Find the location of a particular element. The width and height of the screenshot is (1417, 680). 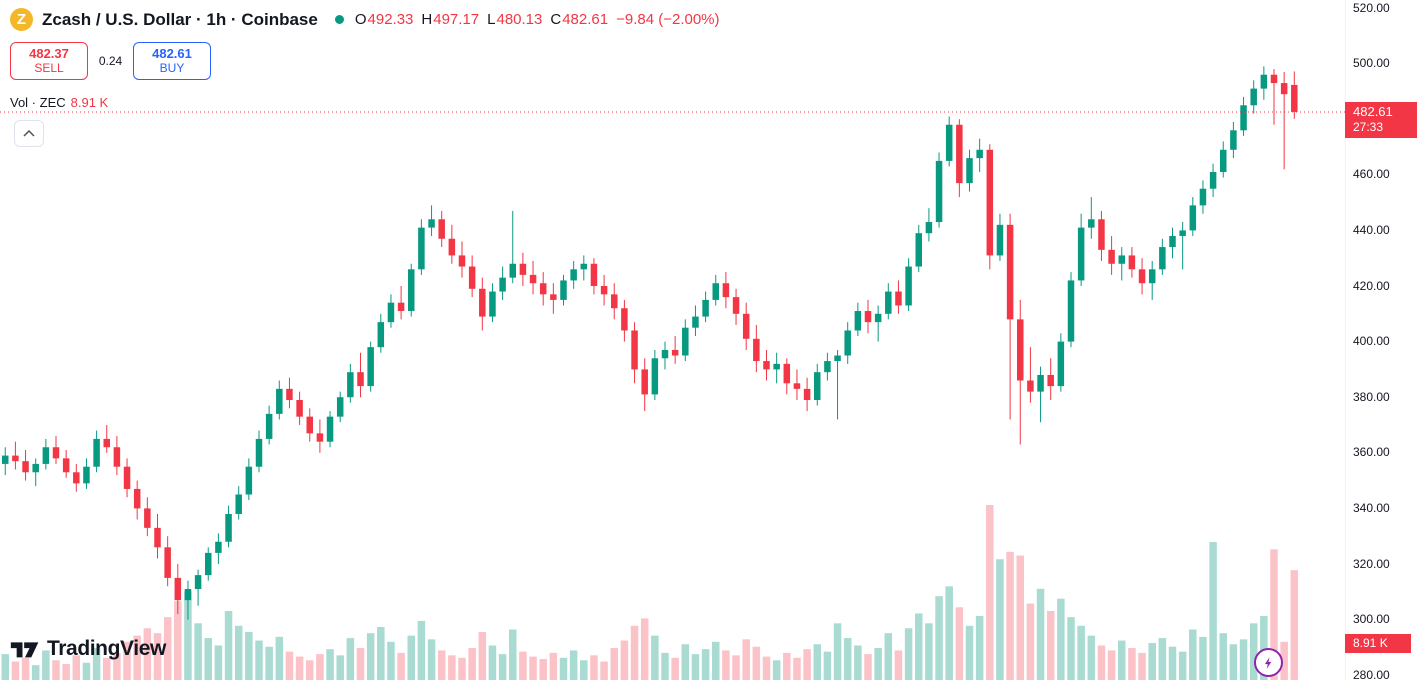

buy-price: 482.61 is located at coordinates (172, 53).